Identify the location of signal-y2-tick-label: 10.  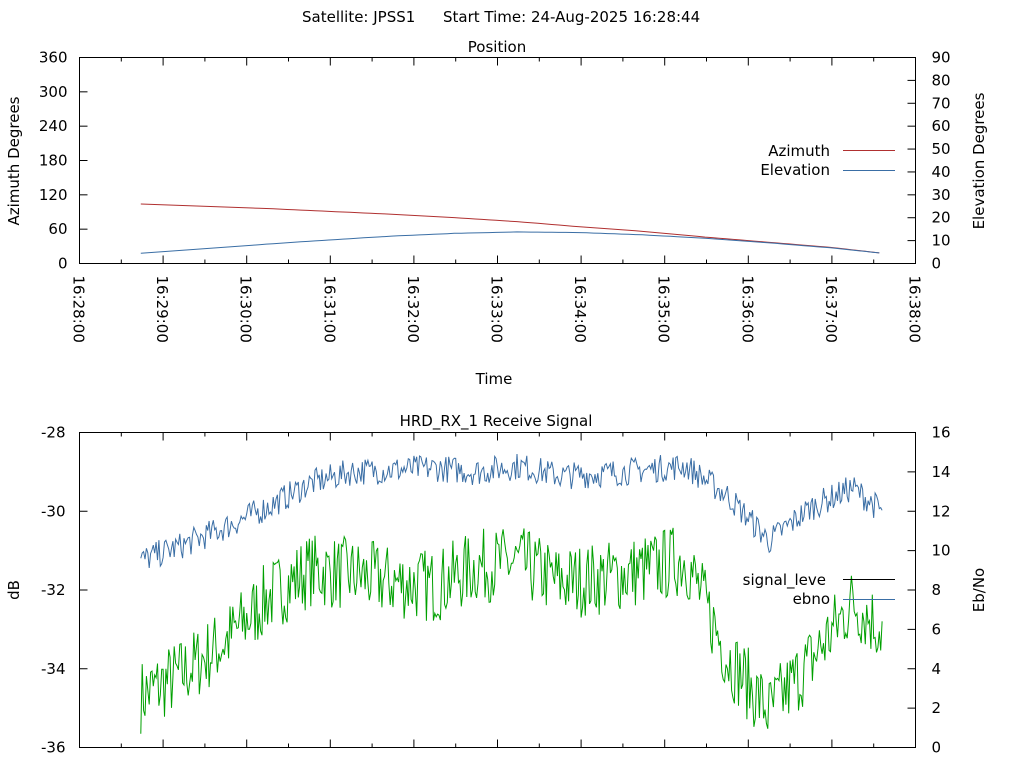
(941, 551).